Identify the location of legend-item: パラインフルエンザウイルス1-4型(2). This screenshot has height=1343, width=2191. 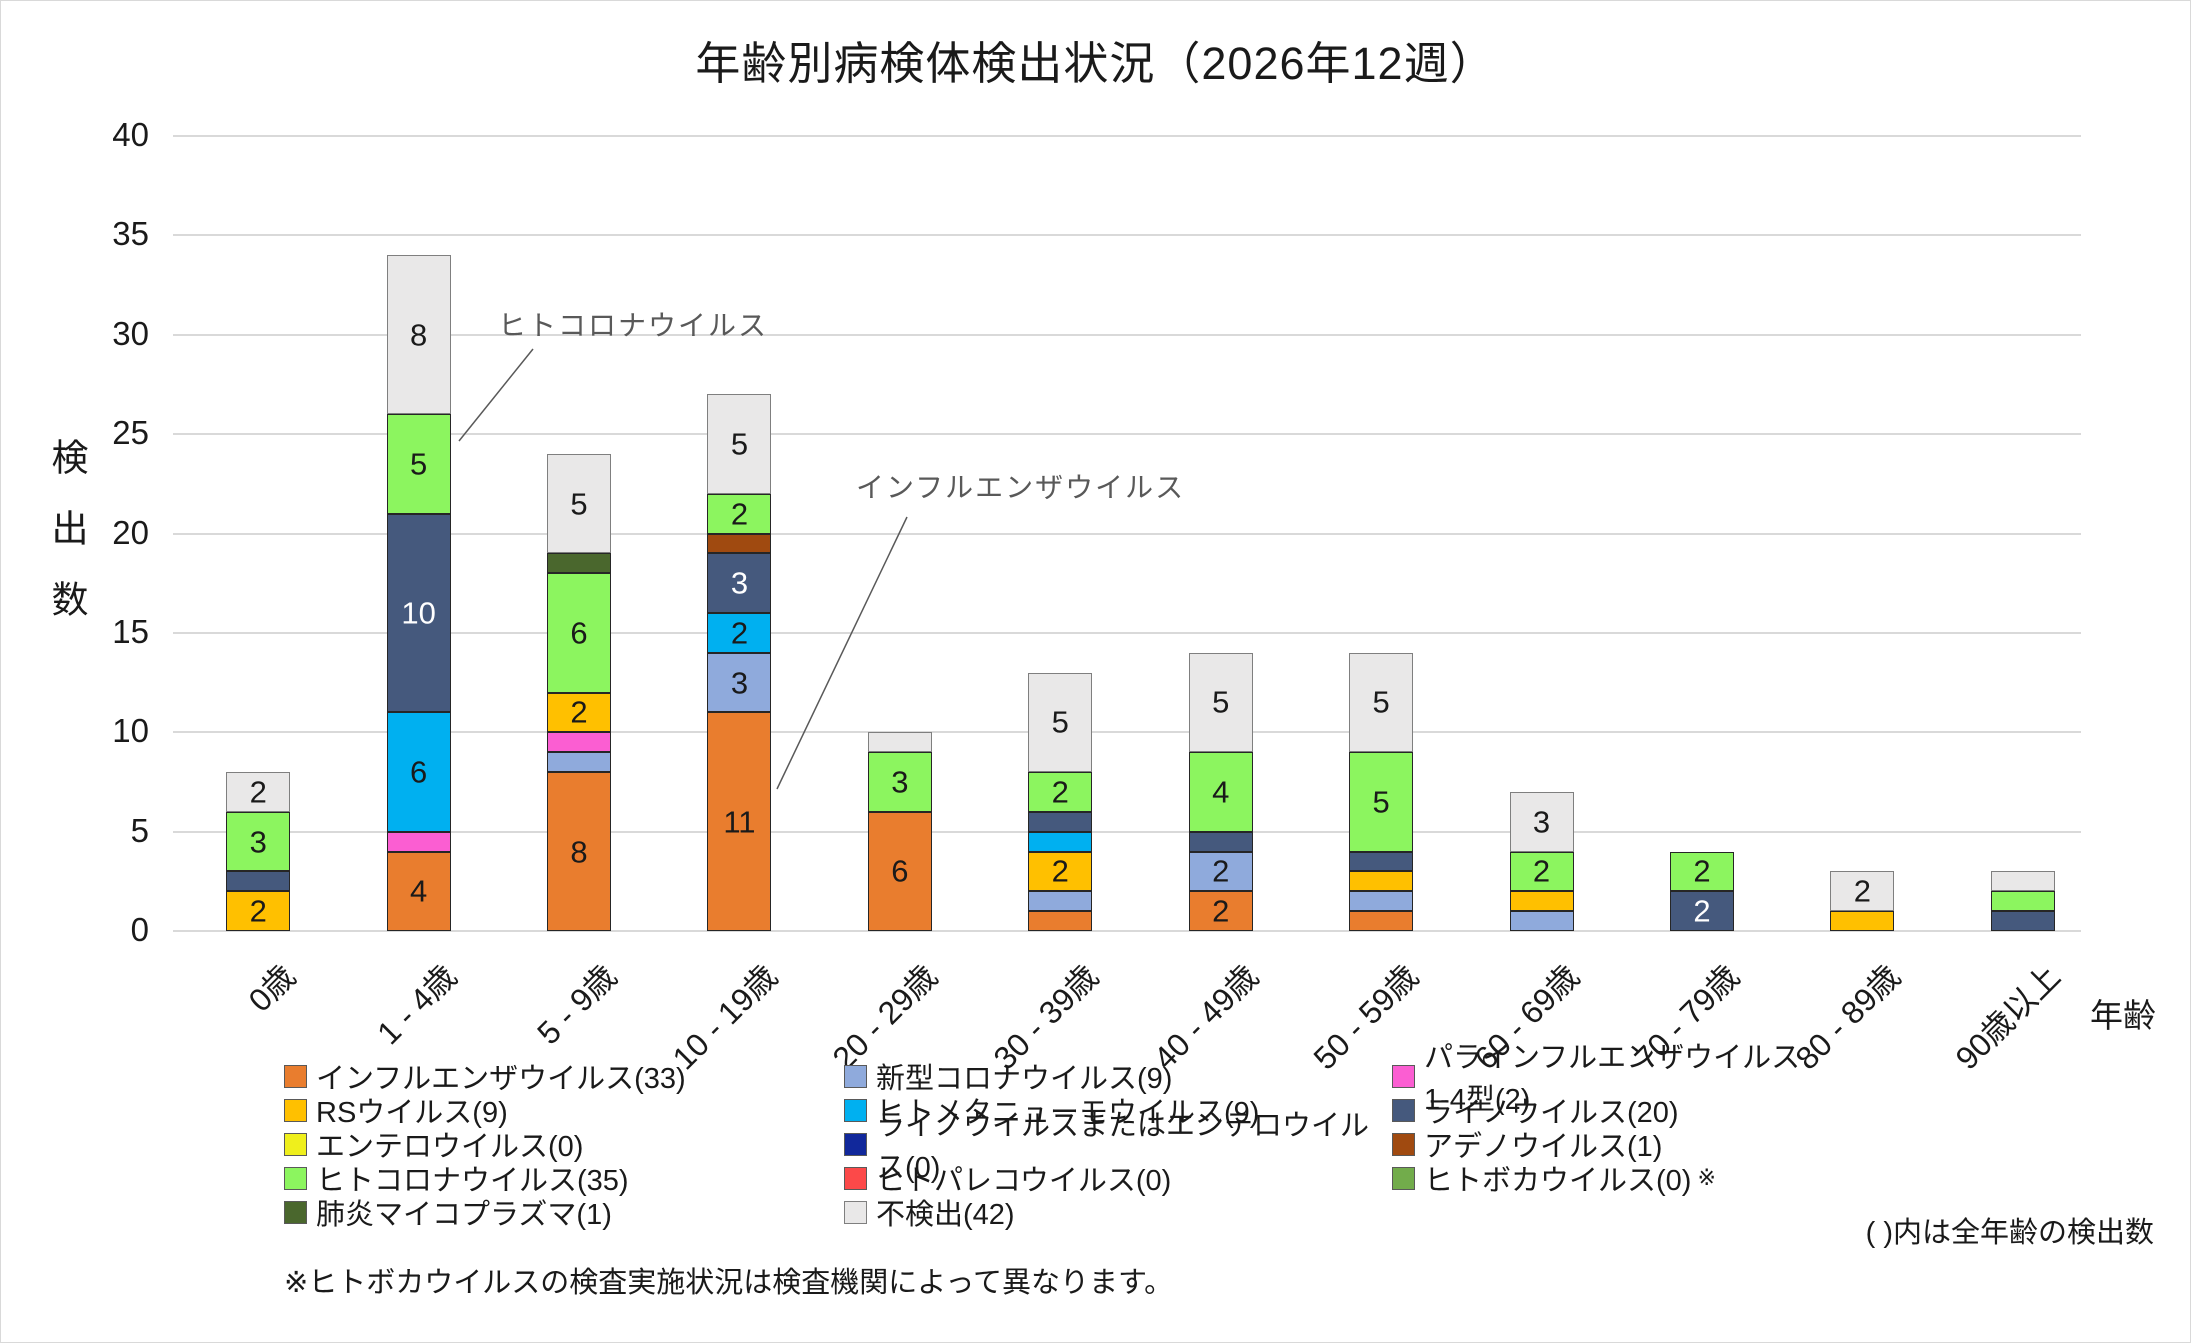
(1598, 1079).